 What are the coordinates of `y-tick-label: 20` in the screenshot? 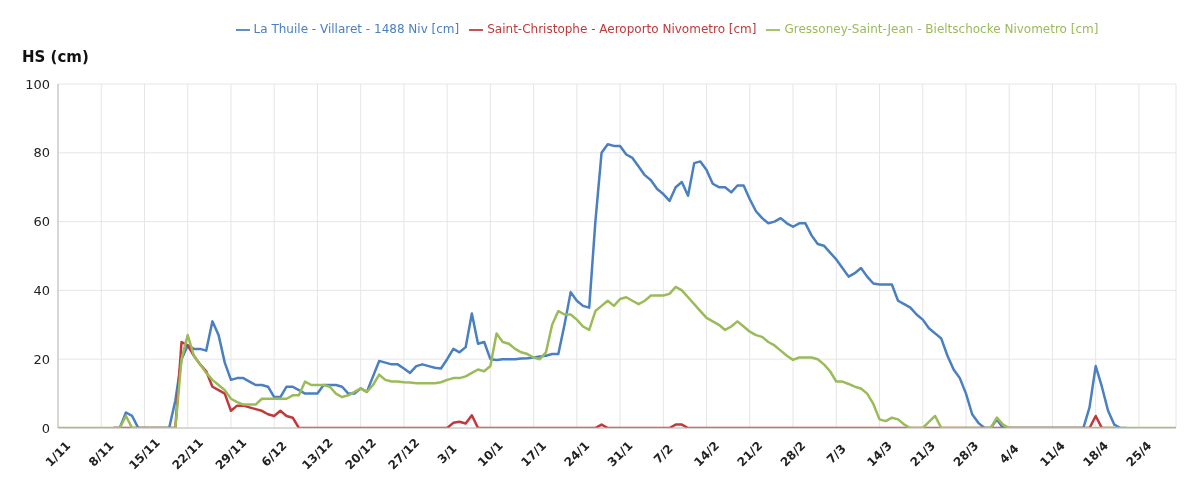 It's located at (41, 359).